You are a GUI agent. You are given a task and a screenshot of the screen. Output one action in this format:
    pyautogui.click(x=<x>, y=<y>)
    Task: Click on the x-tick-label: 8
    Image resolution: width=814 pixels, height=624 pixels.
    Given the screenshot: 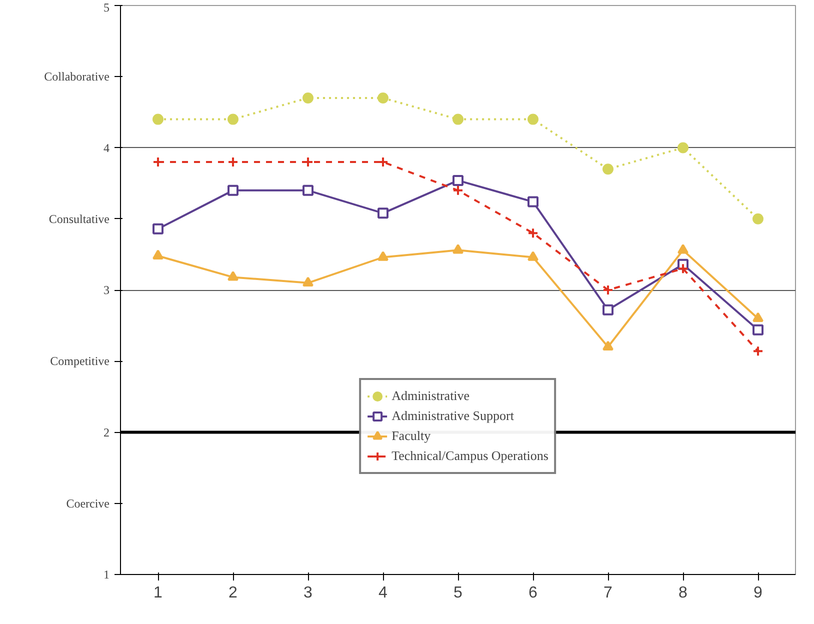 What is the action you would take?
    pyautogui.click(x=683, y=593)
    